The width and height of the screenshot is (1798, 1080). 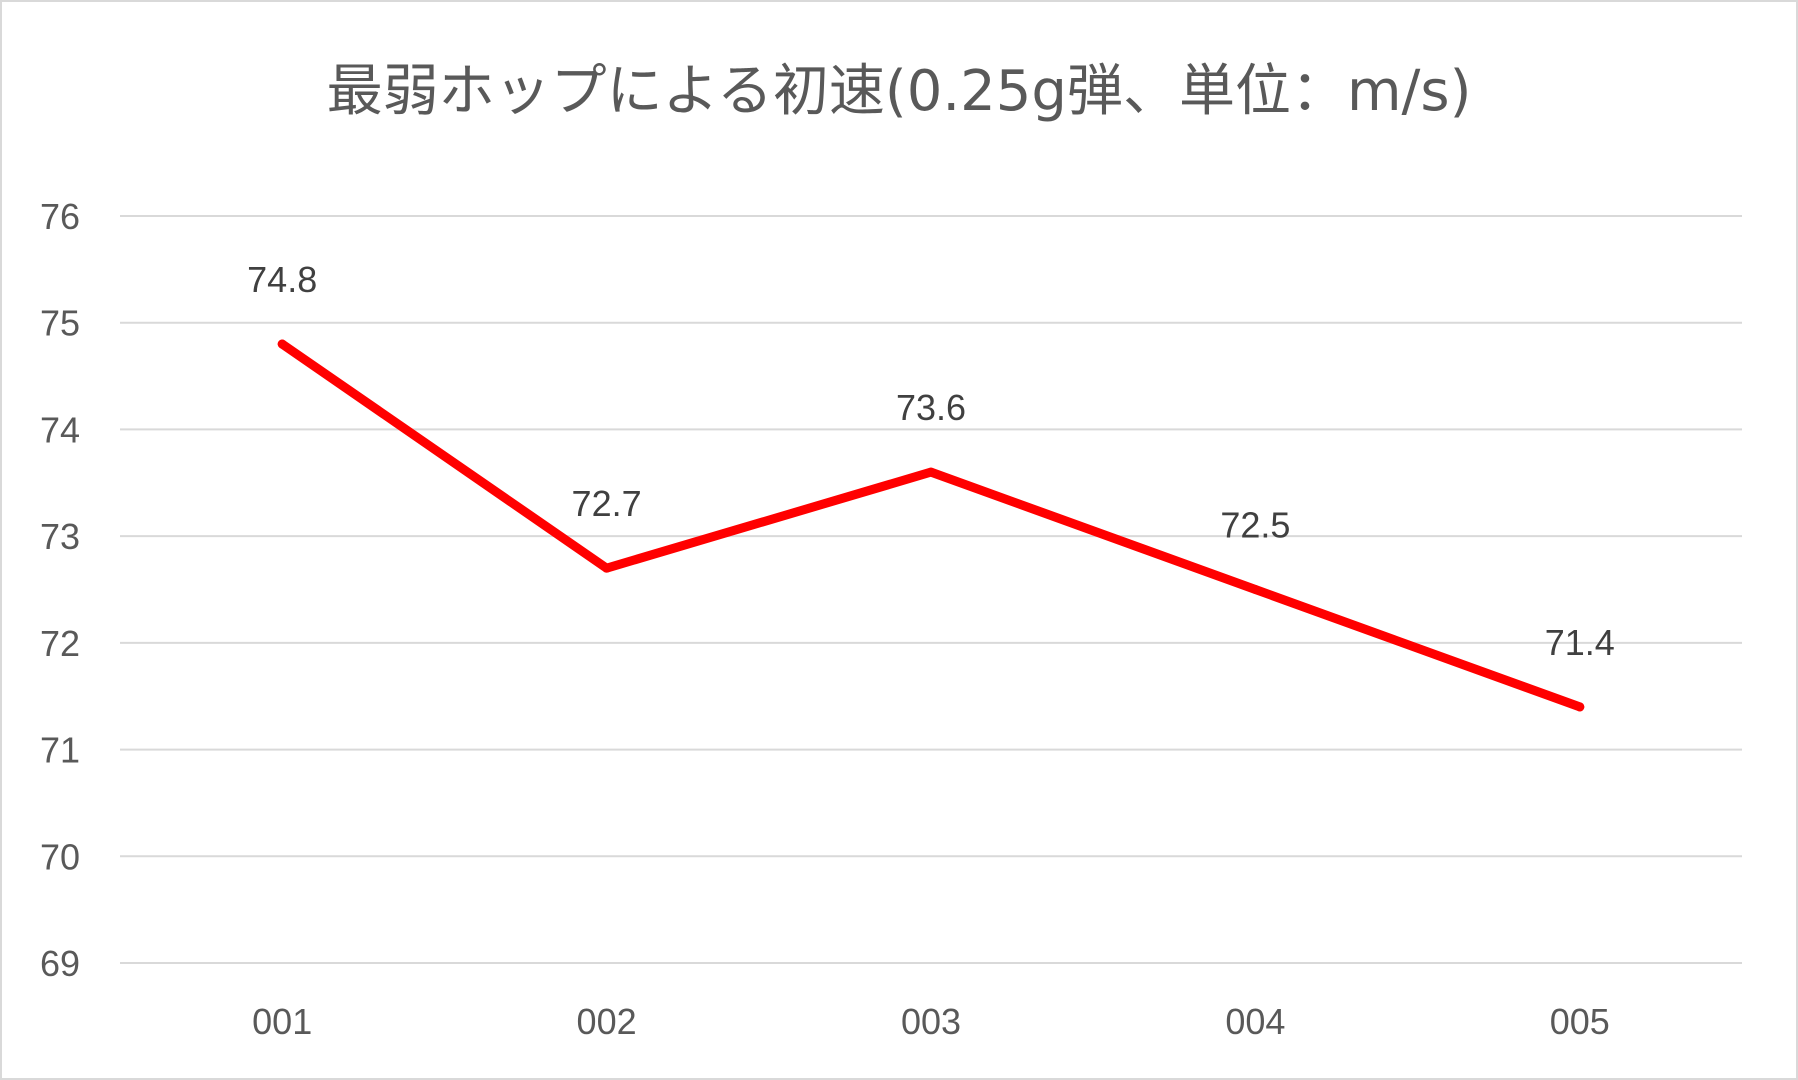 I want to click on y-tick-label: 70, so click(x=60, y=856).